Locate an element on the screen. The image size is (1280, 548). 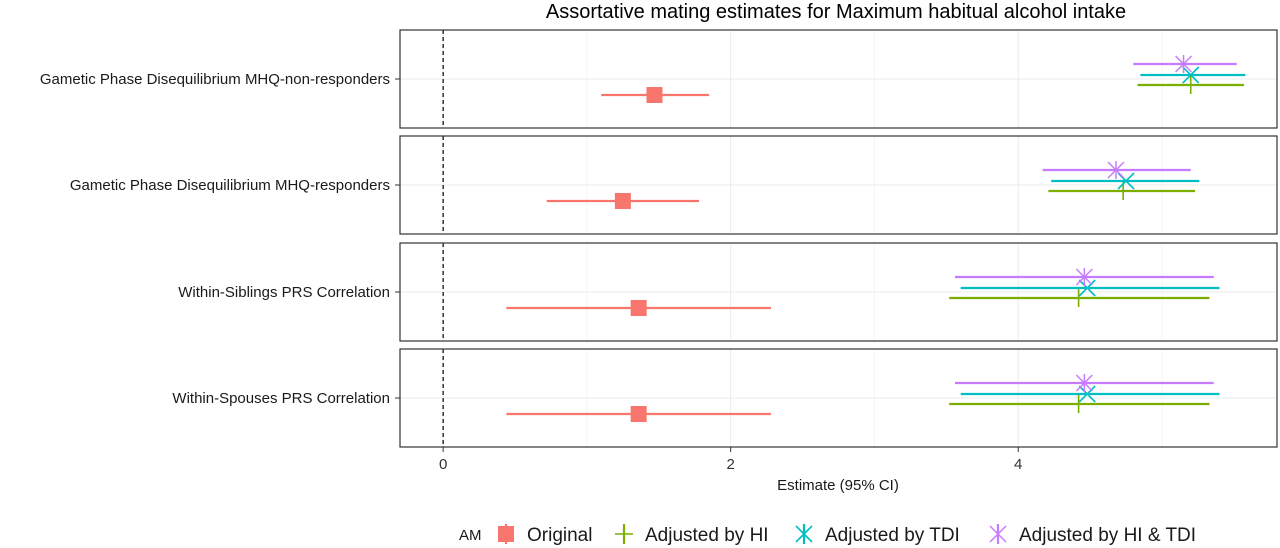
legend-label: Adjusted by TDI is located at coordinates (892, 535).